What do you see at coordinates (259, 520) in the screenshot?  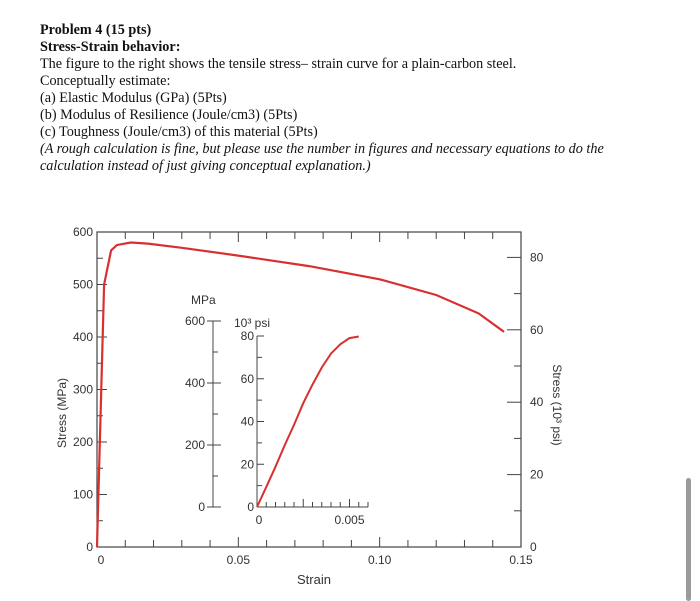 I see `inset-strain-tick-label: 0` at bounding box center [259, 520].